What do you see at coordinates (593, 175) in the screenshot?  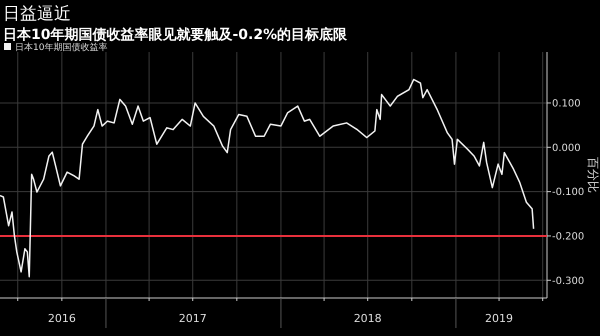 I see `y-axis-title: 百分比` at bounding box center [593, 175].